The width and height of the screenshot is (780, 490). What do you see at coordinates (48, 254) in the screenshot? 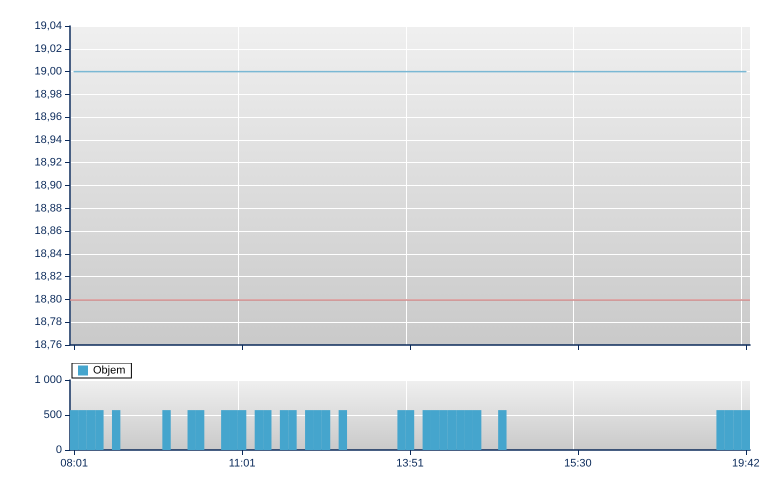
I see `y-tick-label: 18,84` at bounding box center [48, 254].